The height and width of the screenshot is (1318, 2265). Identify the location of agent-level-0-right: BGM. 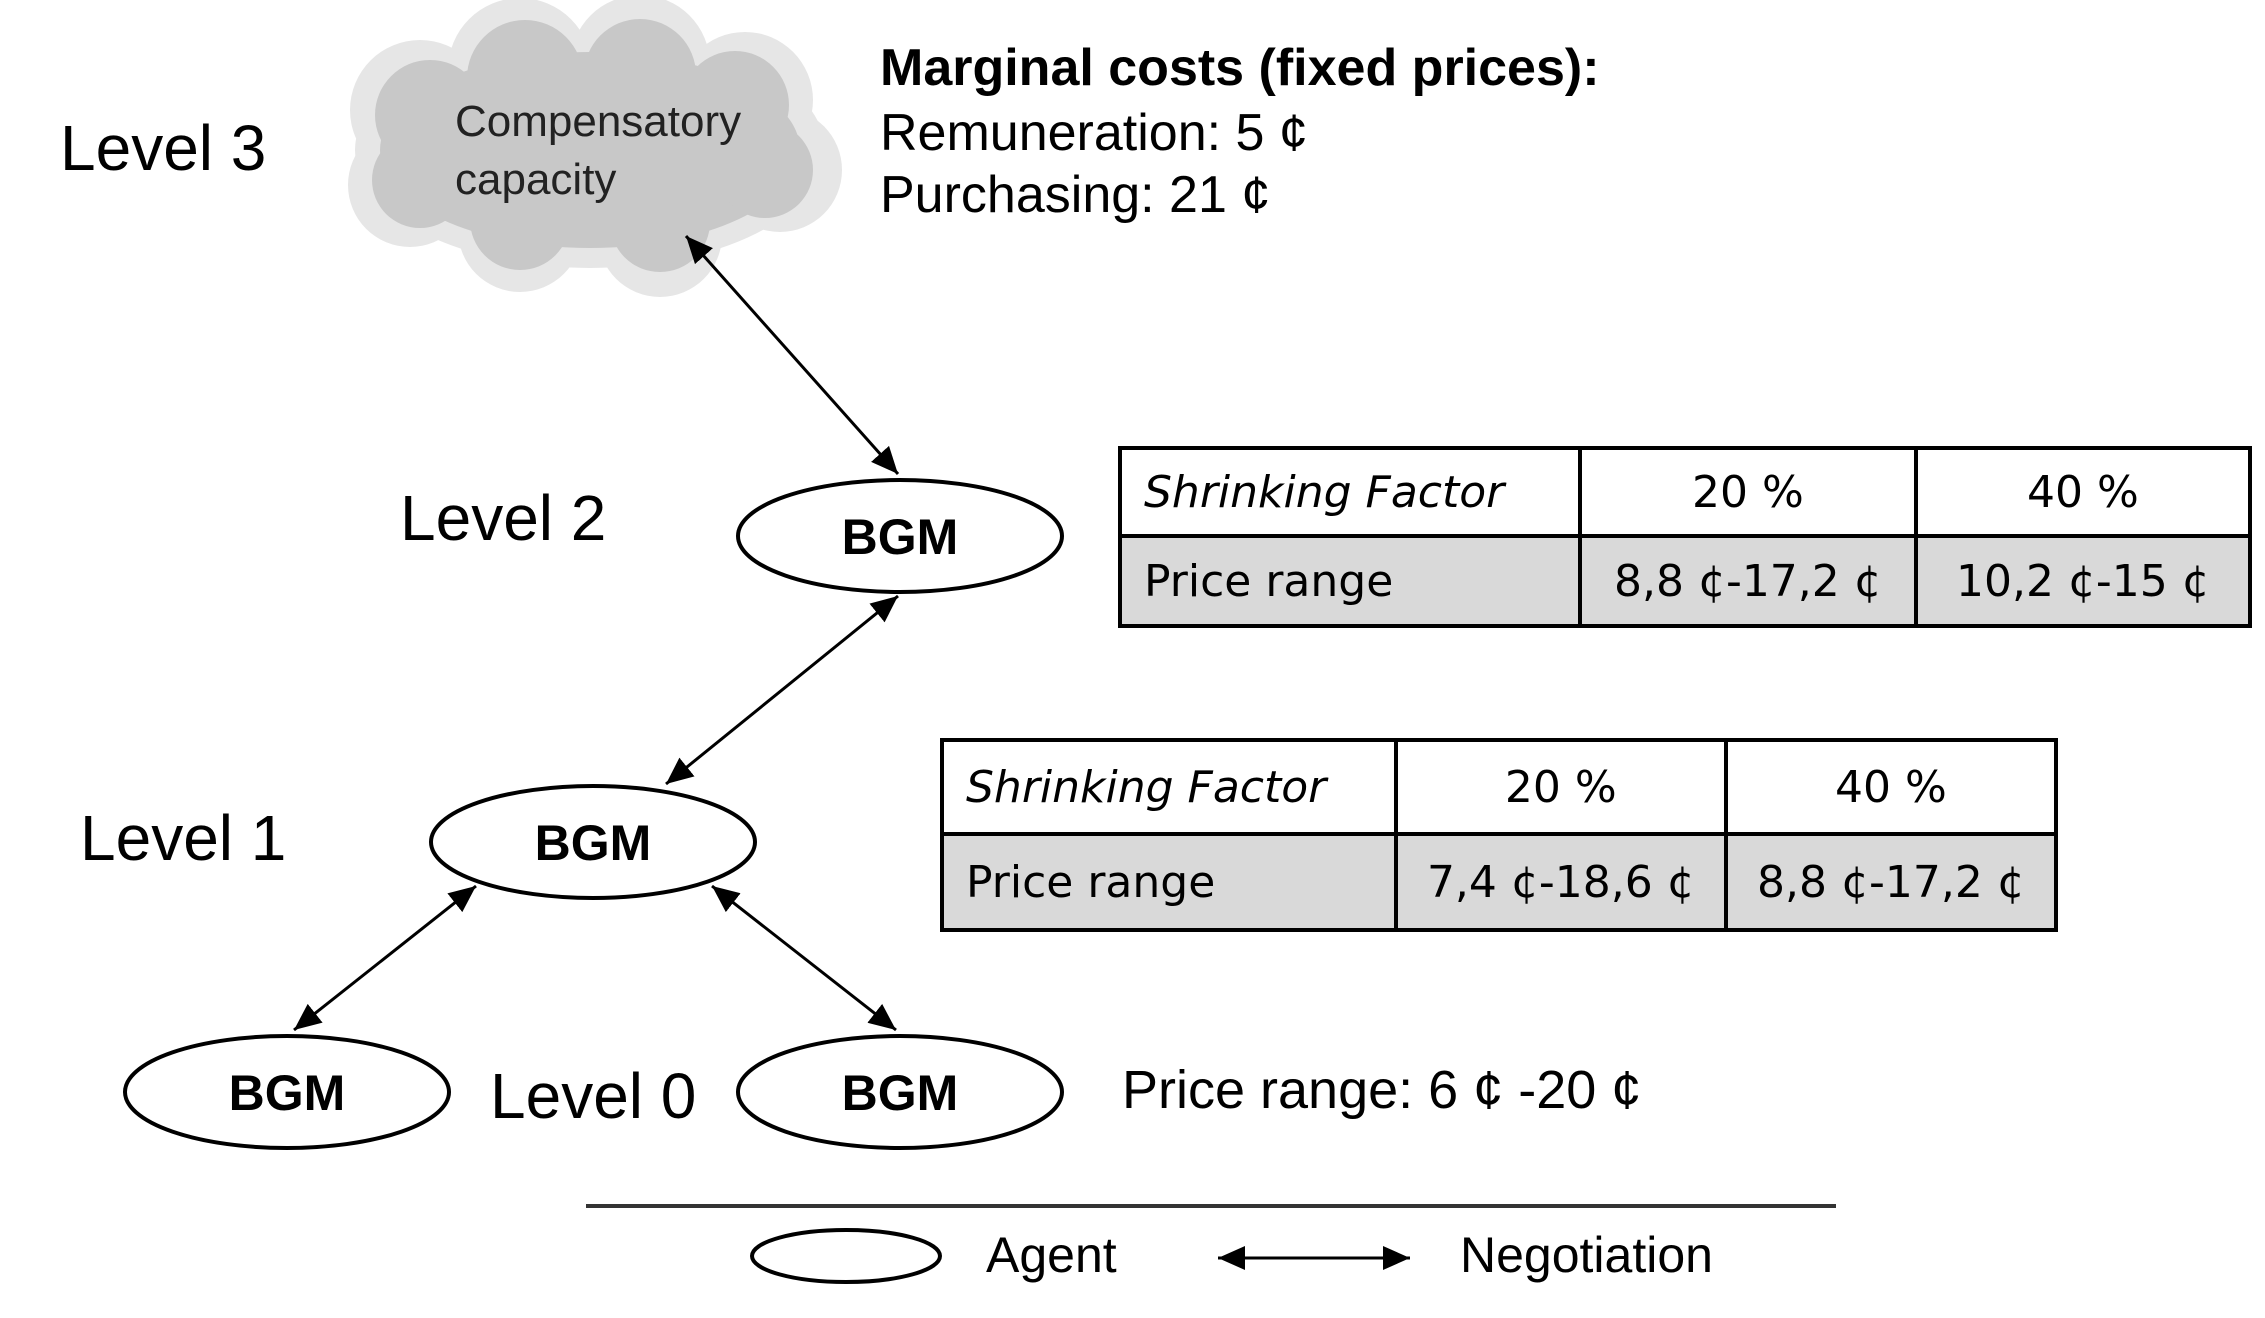
(900, 1092).